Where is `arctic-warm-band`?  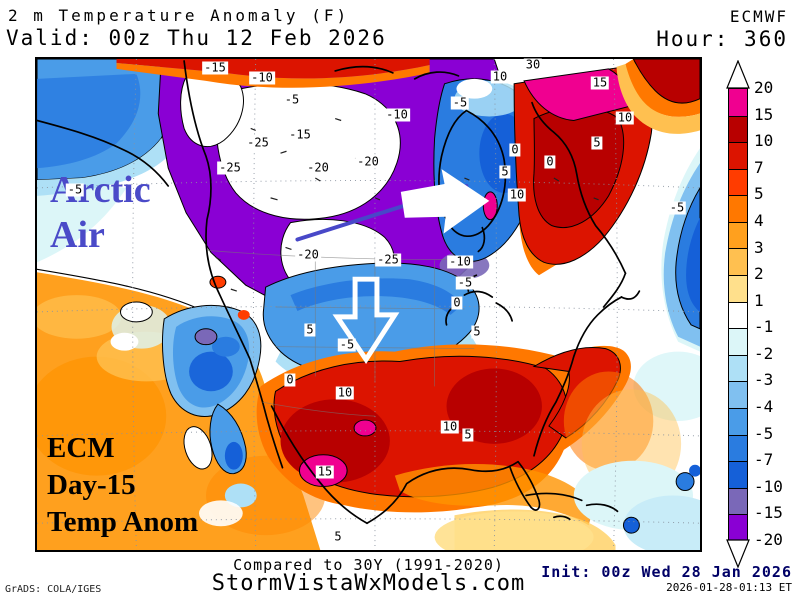 arctic-warm-band is located at coordinates (273, 73).